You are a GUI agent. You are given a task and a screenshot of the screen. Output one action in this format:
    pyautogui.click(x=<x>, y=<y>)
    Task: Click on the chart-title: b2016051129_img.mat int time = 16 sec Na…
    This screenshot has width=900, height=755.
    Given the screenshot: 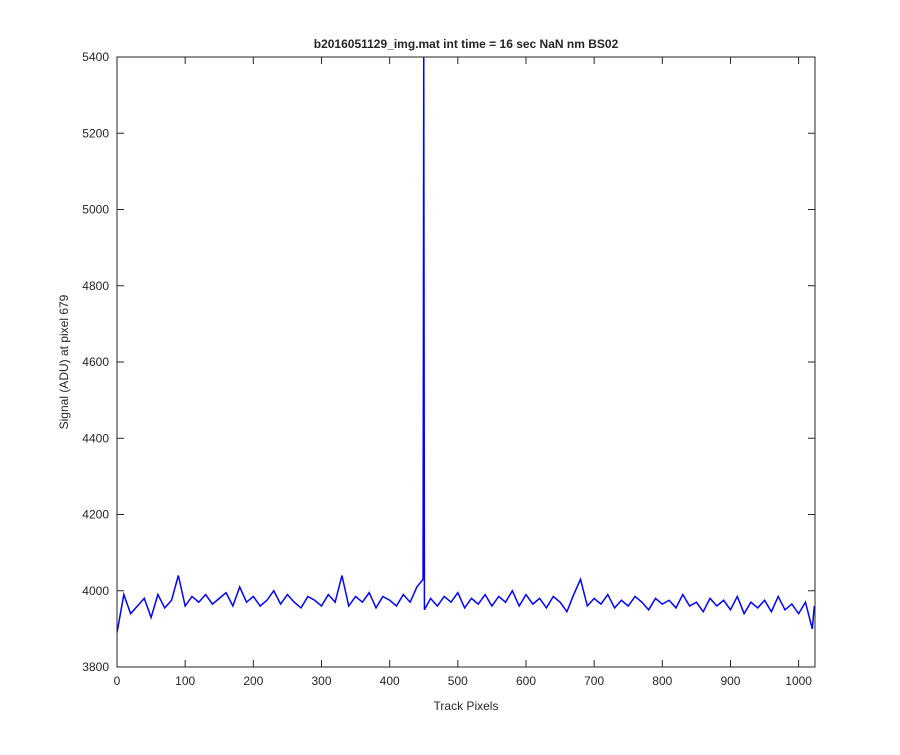 What is the action you would take?
    pyautogui.click(x=466, y=44)
    